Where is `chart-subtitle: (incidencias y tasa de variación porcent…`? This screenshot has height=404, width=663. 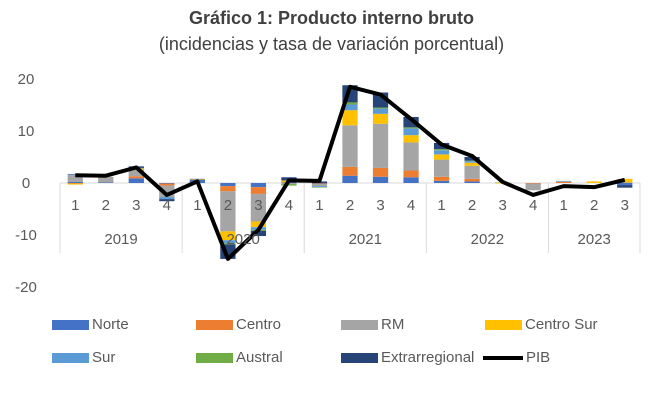
chart-subtitle: (incidencias y tasa de variación porcent… is located at coordinates (331, 44).